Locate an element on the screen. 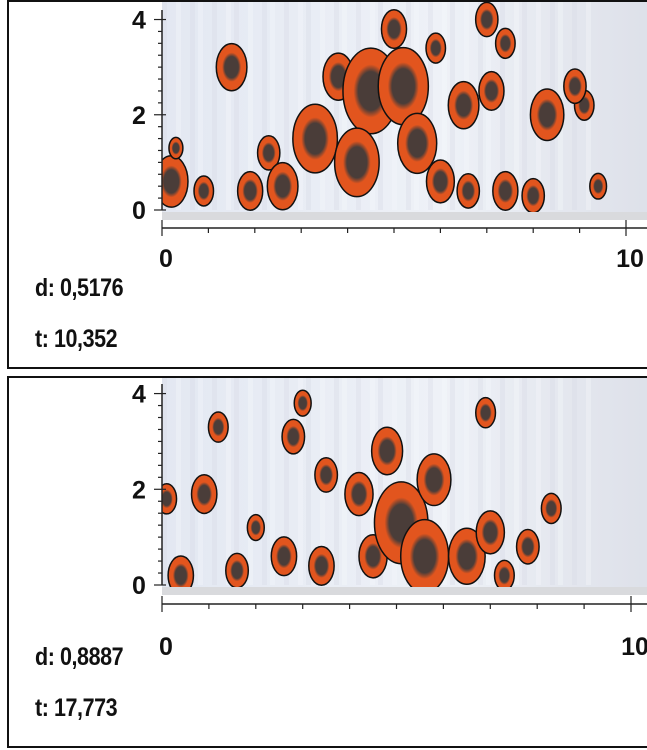  t-readout: t: 10,352 is located at coordinates (76, 339).